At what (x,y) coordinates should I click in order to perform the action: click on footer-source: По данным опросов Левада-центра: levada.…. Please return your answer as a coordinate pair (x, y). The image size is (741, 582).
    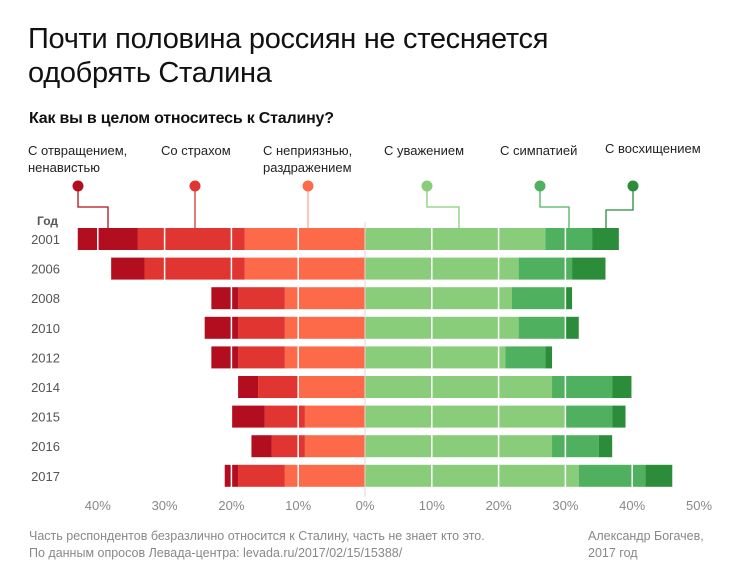
    Looking at the image, I should click on (216, 553).